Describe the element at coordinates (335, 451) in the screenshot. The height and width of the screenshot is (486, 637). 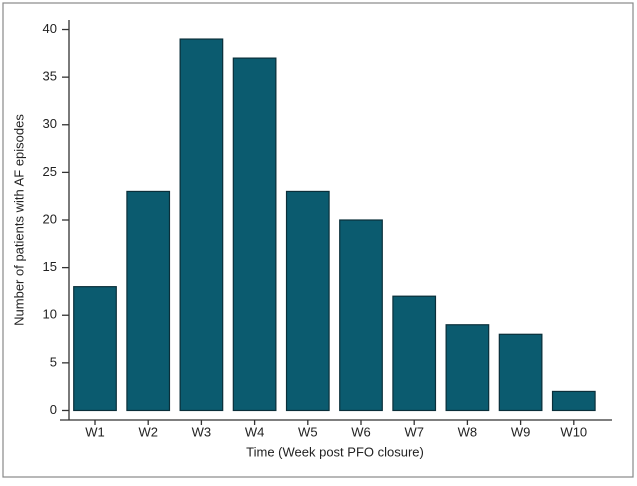
I see `x-axis-title: Time (Week post PFO closure)` at that location.